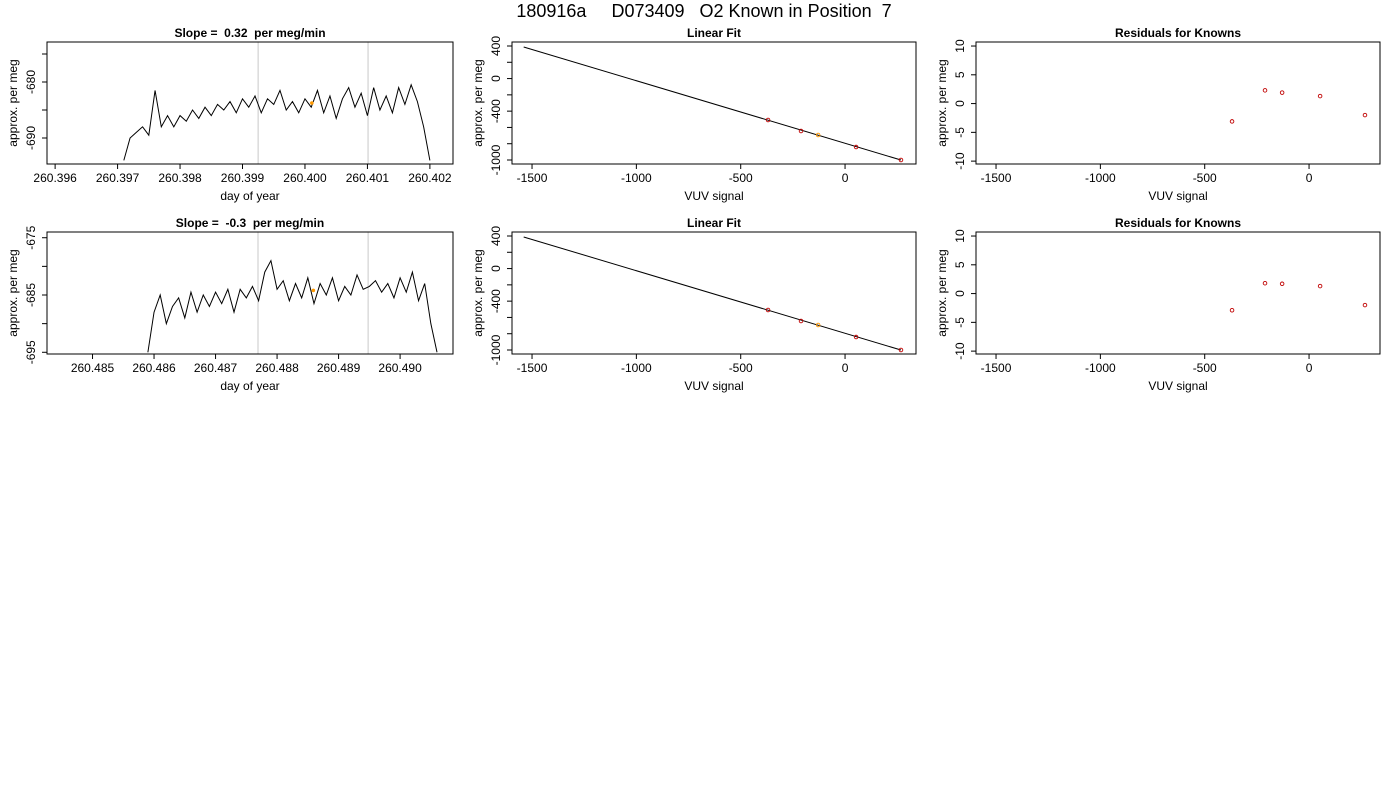  I want to click on x-tick-label: 260.487, so click(216, 368).